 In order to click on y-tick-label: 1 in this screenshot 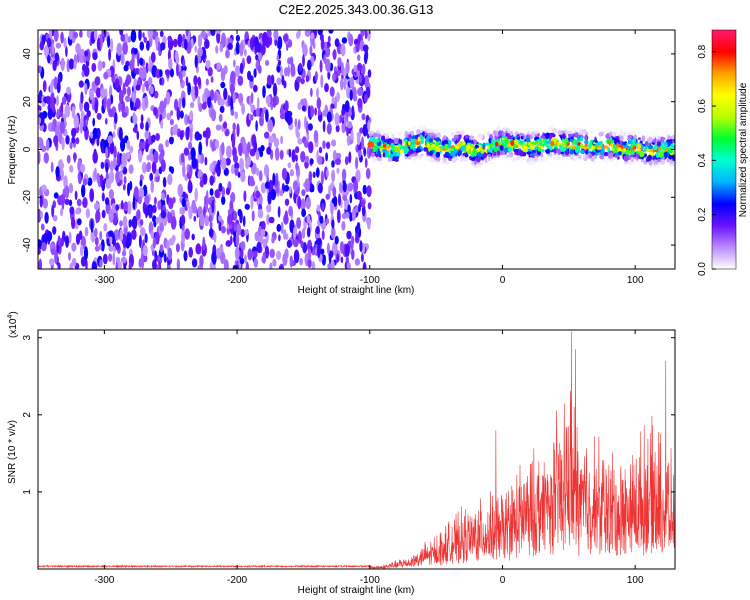, I will do `click(27, 492)`.